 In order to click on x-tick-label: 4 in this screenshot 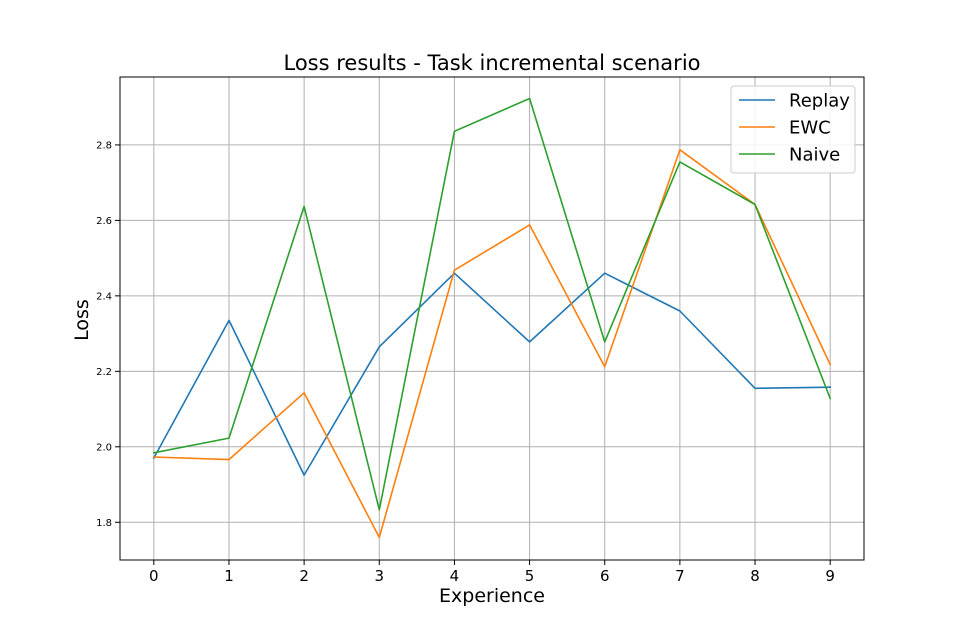, I will do `click(455, 576)`.